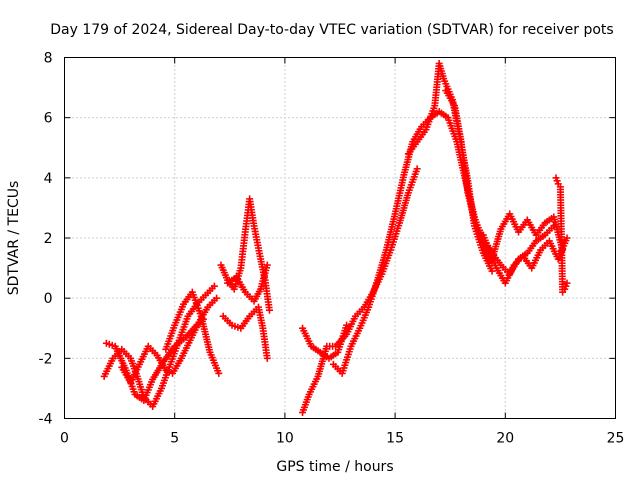 This screenshot has width=640, height=480. I want to click on x-axis-label: GPS time / hours, so click(334, 467).